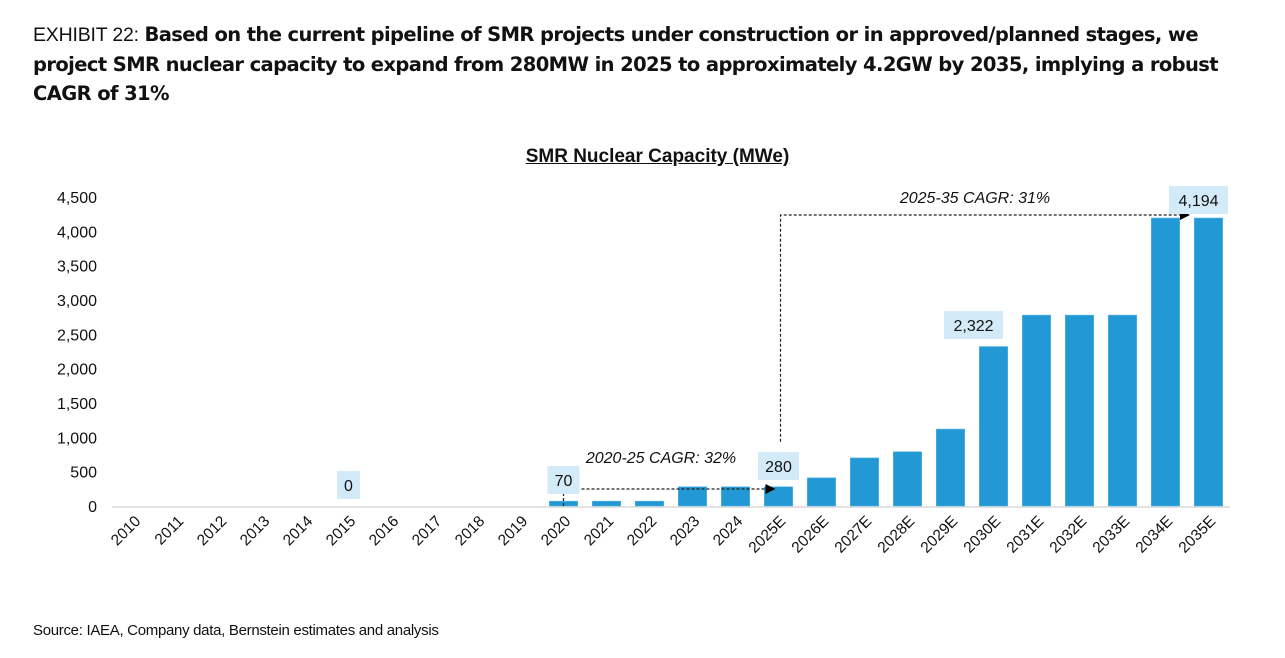 Image resolution: width=1285 pixels, height=658 pixels. What do you see at coordinates (768, 535) in the screenshot?
I see `x-tick-label: 2025E` at bounding box center [768, 535].